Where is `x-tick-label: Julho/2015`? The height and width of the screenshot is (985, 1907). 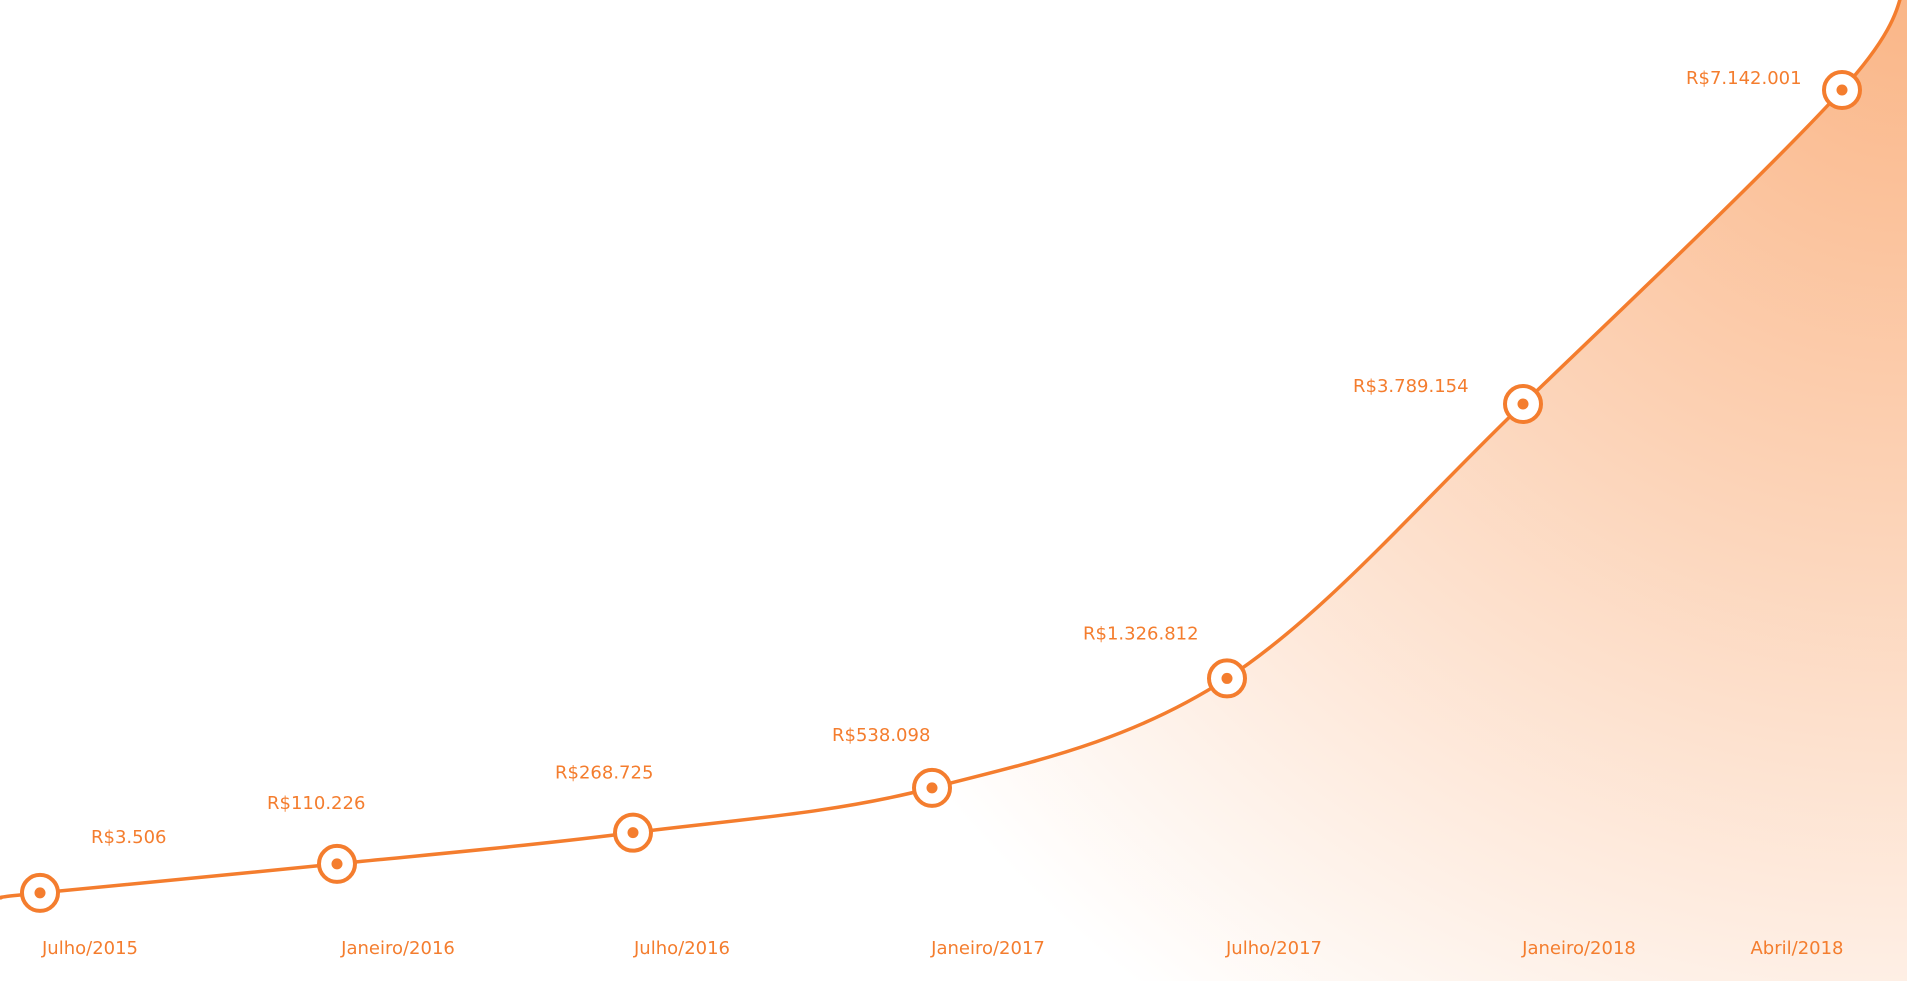
x-tick-label: Julho/2015 is located at coordinates (89, 948).